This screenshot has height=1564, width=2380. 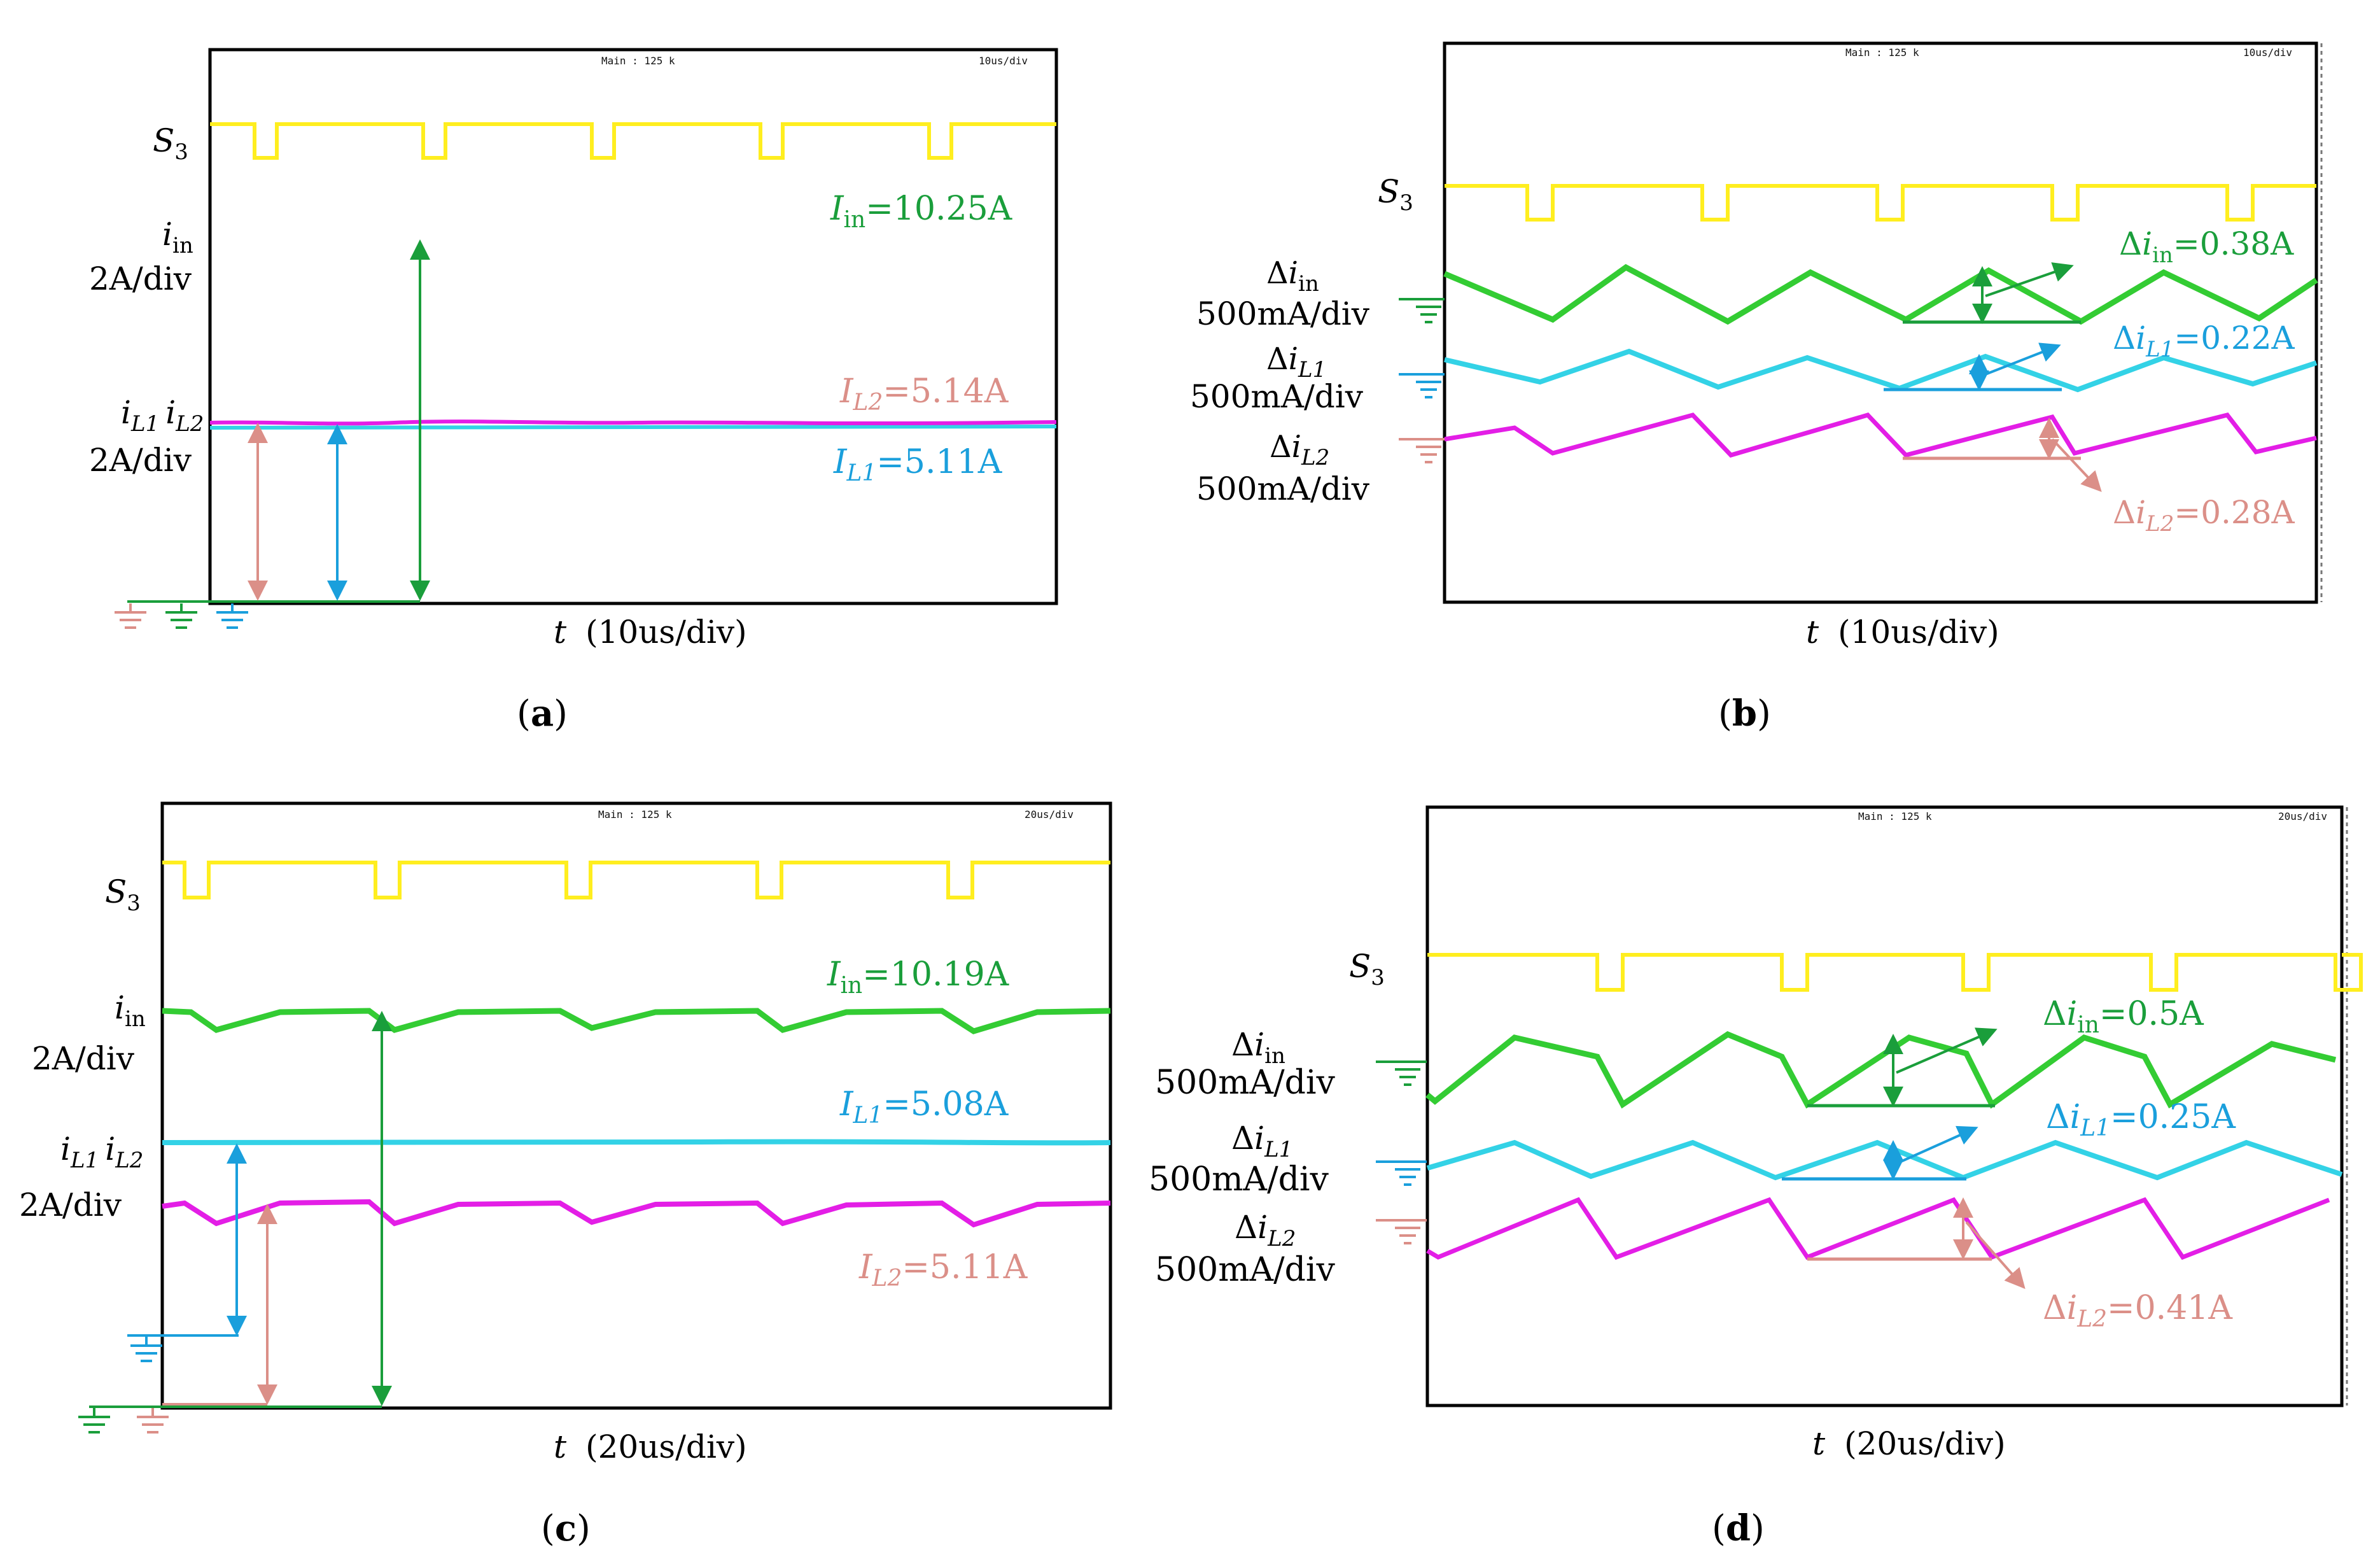 What do you see at coordinates (1895, 816) in the screenshot?
I see `panel-d-header-main: Main : 125 k` at bounding box center [1895, 816].